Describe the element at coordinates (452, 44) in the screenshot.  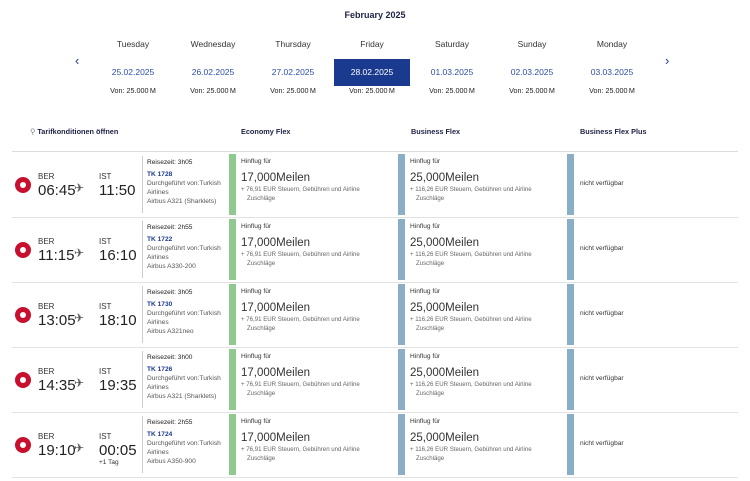
I see `day-name: Saturday` at that location.